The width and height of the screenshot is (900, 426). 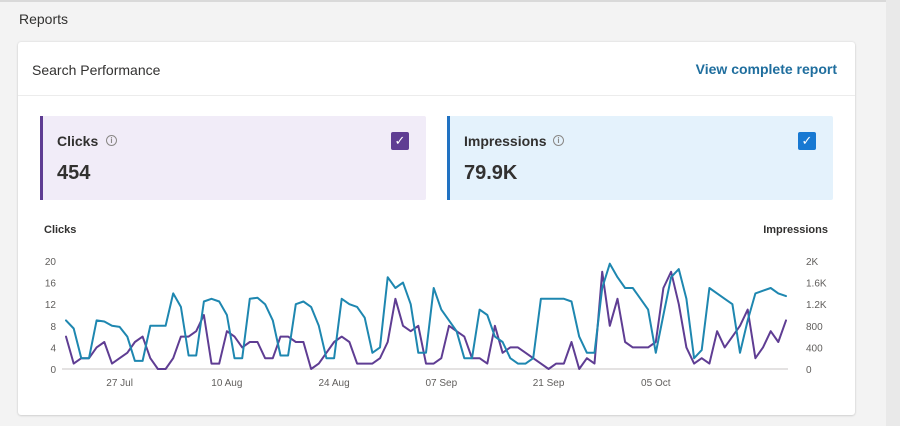 What do you see at coordinates (816, 305) in the screenshot?
I see `y-right-tick-label: 1.2K` at bounding box center [816, 305].